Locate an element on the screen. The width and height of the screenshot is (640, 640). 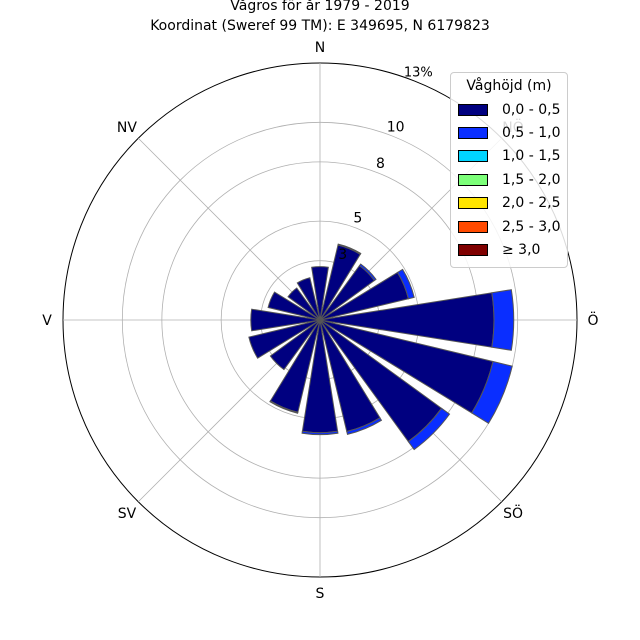
direction-label-nv: NV is located at coordinates (127, 128).